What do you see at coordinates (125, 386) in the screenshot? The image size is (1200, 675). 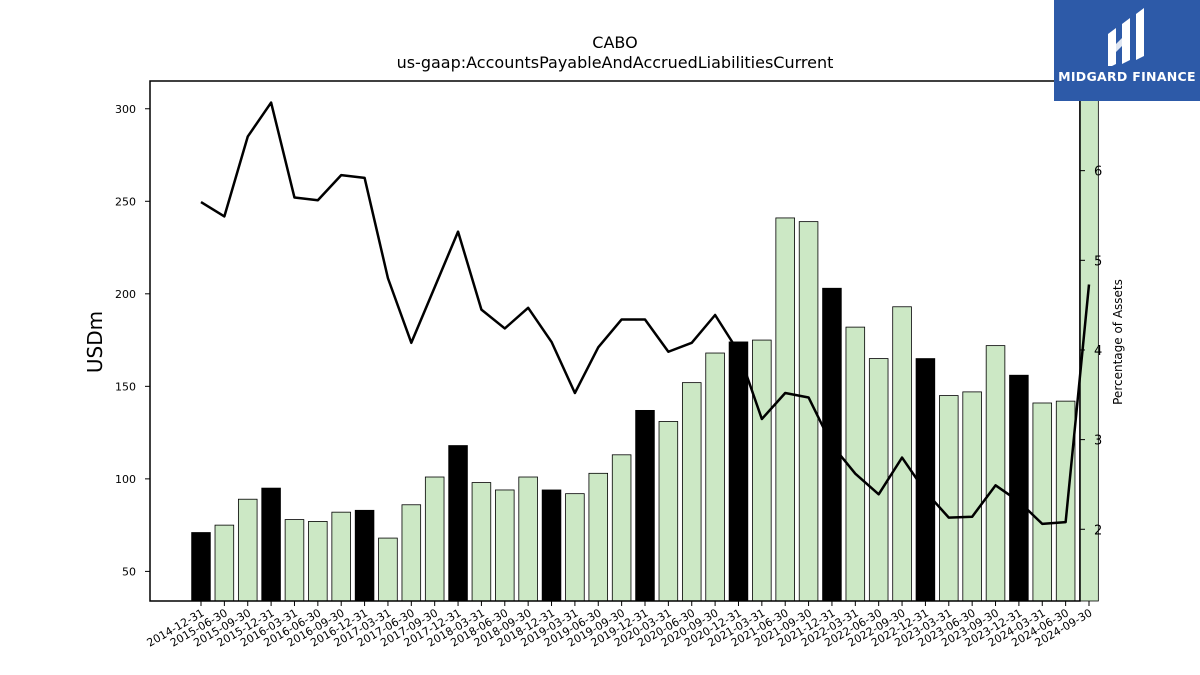 I see `y-tick-label: 150` at bounding box center [125, 386].